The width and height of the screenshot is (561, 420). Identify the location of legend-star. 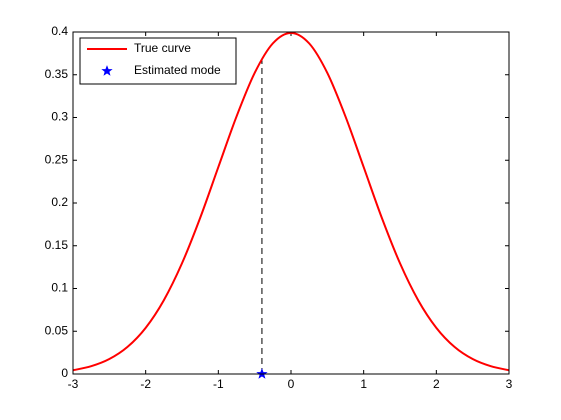
(107, 70).